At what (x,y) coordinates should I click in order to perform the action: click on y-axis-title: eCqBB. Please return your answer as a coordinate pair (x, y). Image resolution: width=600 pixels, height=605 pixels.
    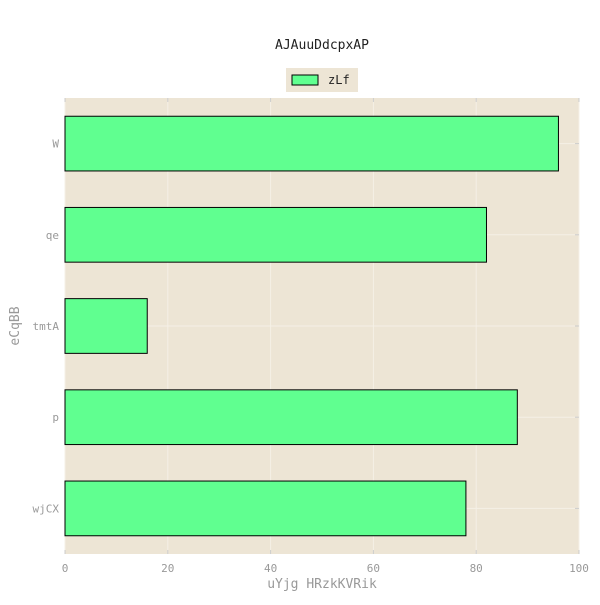
    Looking at the image, I should click on (15, 325).